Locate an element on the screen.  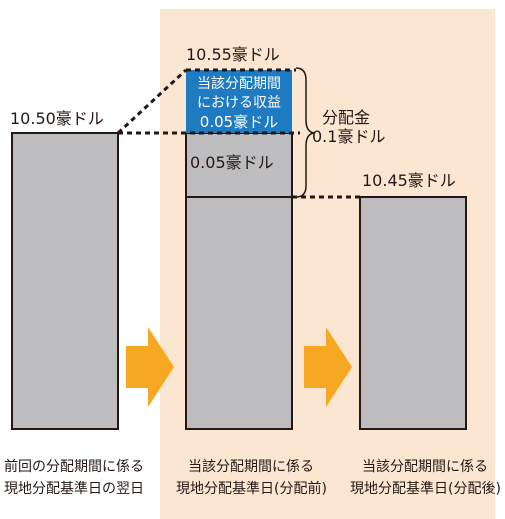
distribution-label-1: 分配金 is located at coordinates (346, 117).